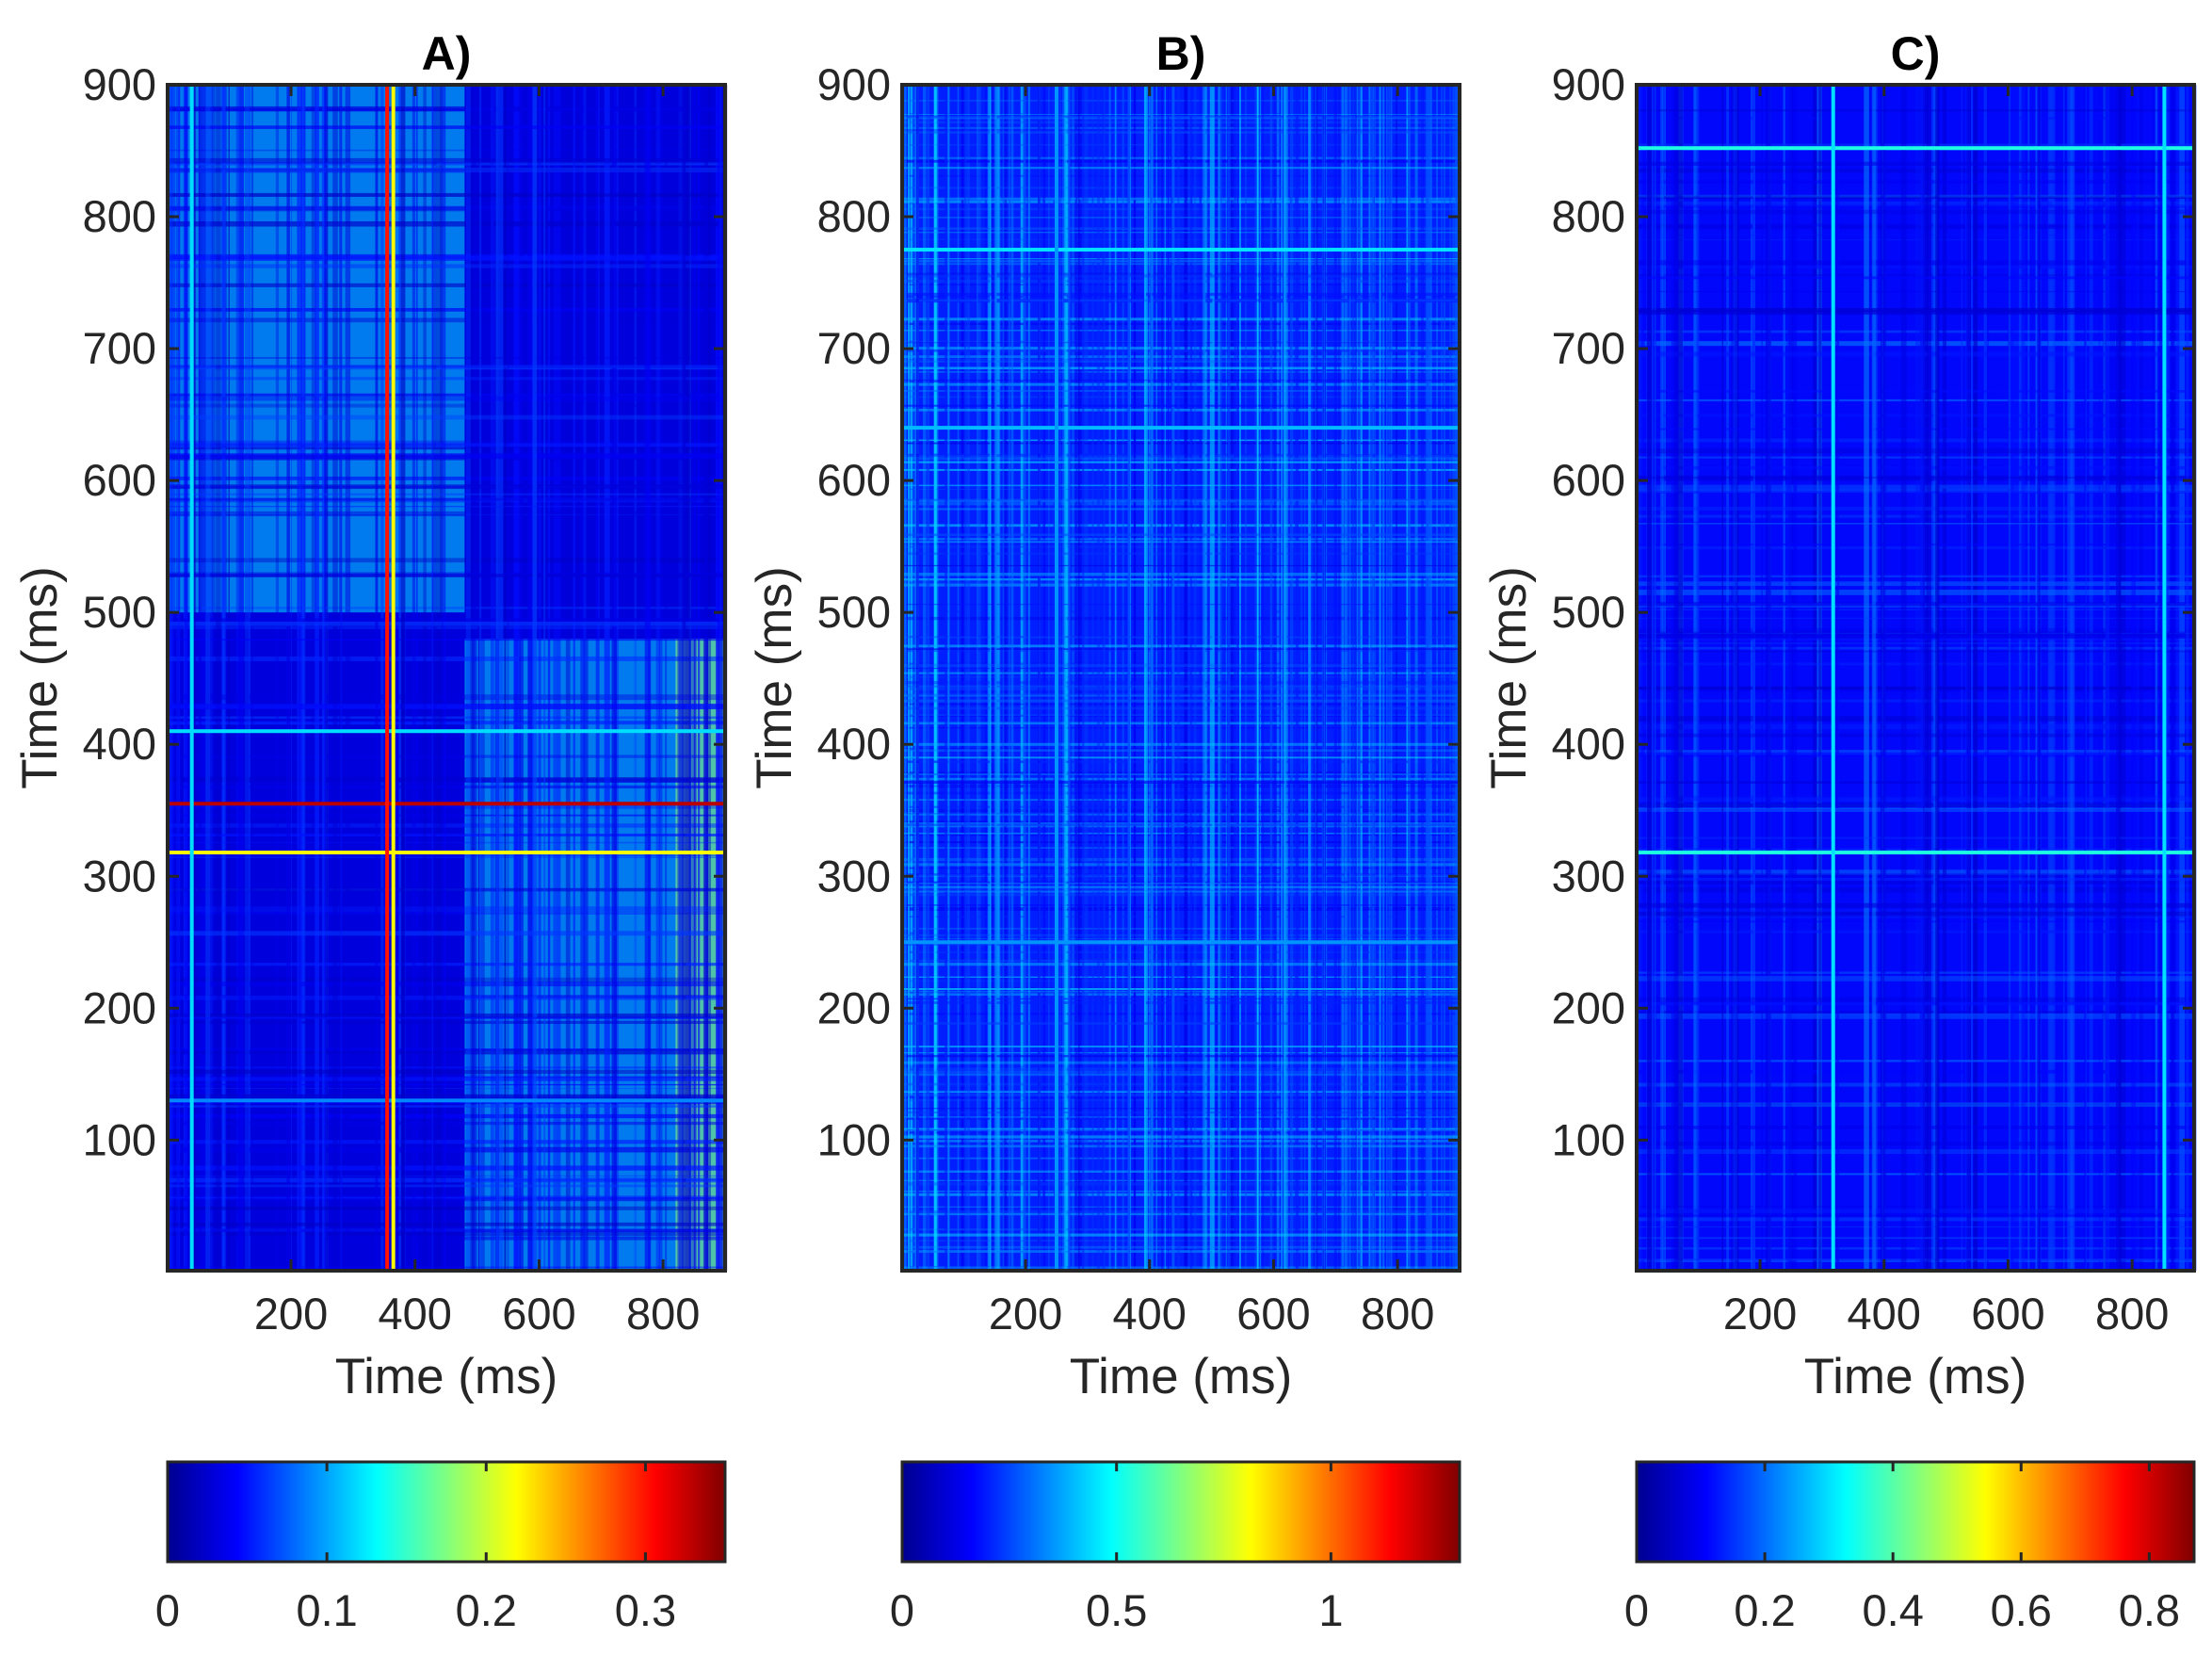  I want to click on panel-title: B), so click(1181, 53).